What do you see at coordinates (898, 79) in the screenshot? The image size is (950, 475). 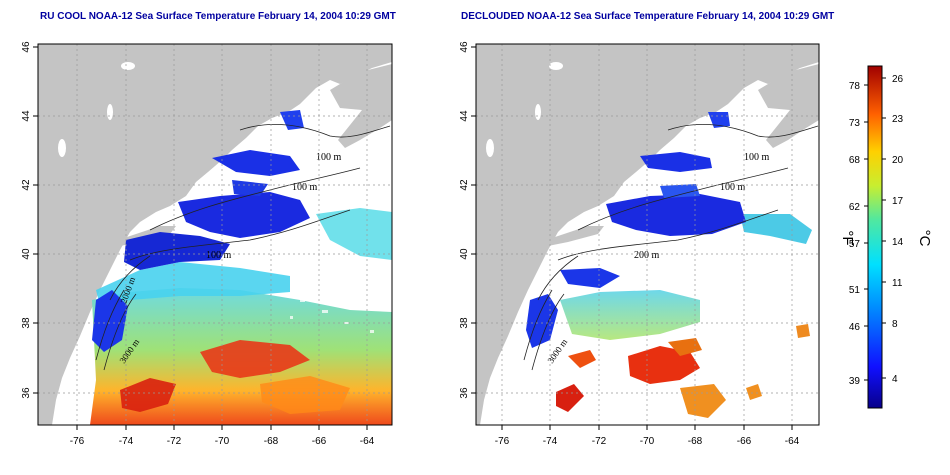 I see `celsius-tick-label: 26` at bounding box center [898, 79].